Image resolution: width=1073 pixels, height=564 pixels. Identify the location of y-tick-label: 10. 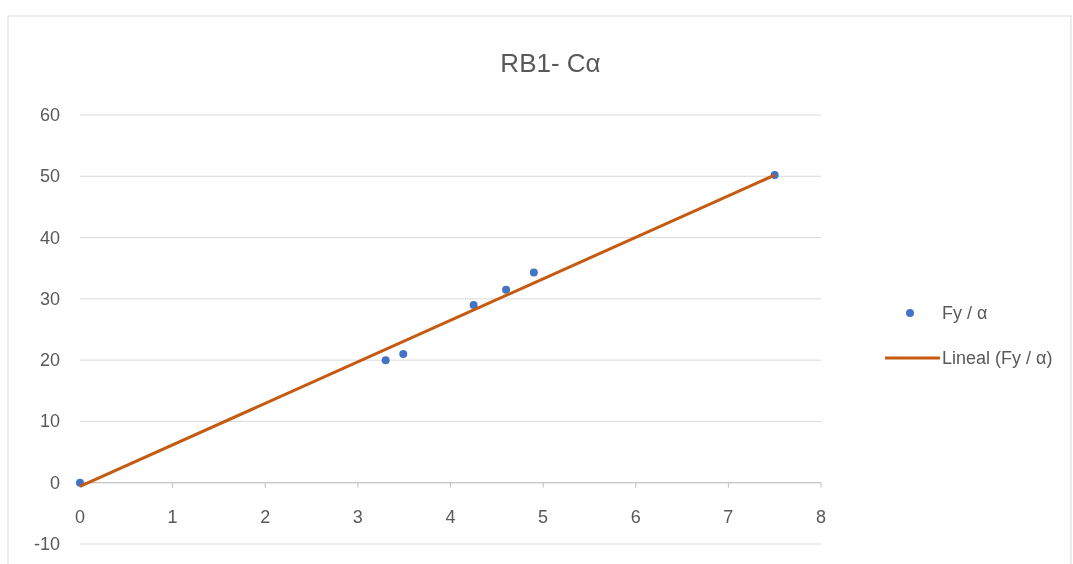
(49, 421).